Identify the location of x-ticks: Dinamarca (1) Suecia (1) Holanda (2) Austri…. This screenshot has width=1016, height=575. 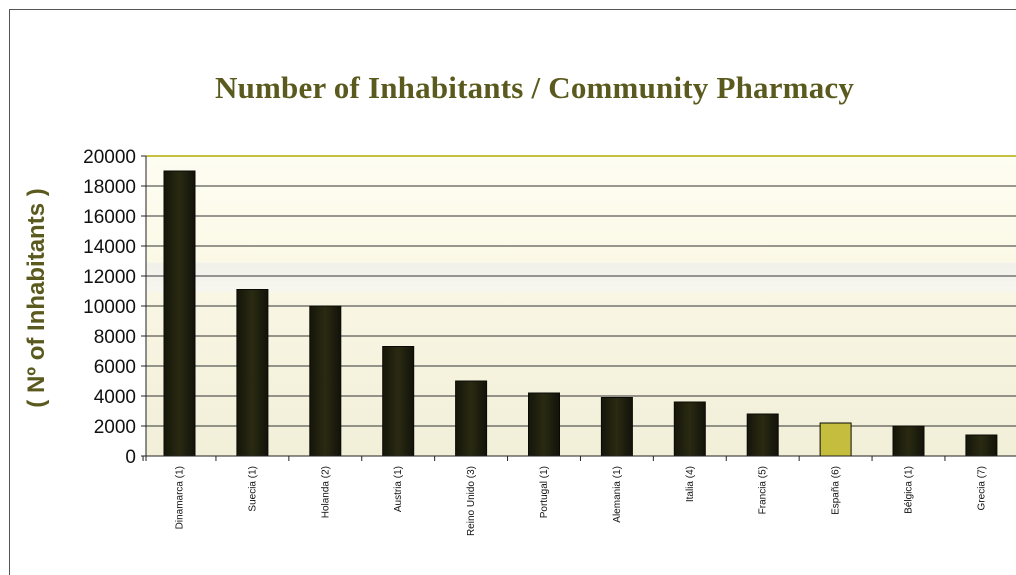
(564, 496).